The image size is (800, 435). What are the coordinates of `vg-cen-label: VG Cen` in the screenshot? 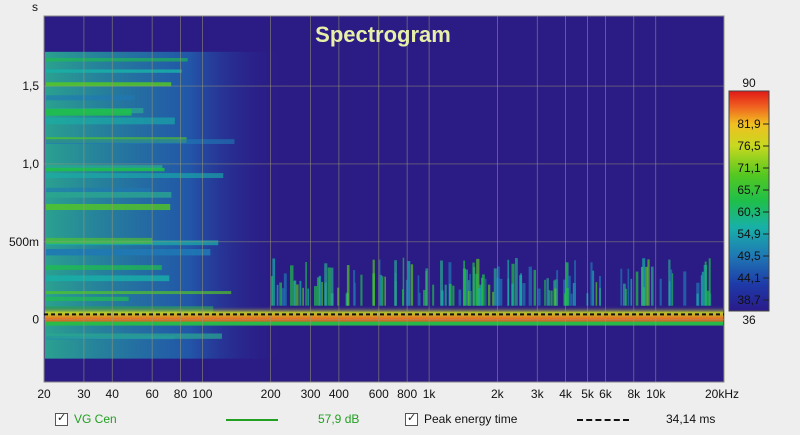 It's located at (95, 419).